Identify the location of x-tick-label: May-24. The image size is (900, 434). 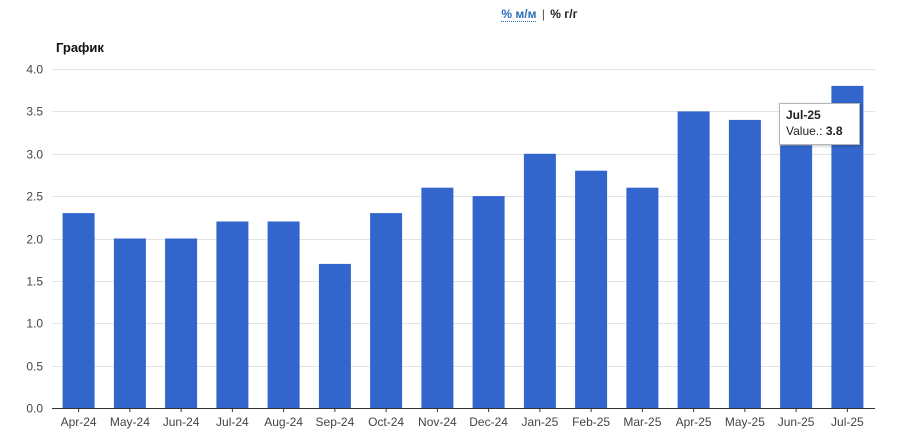
(130, 422).